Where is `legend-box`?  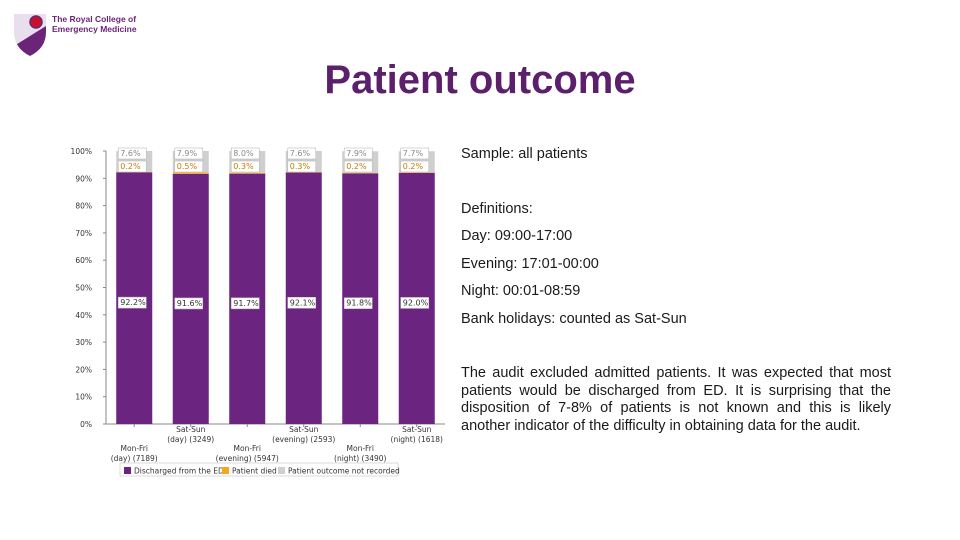
legend-box is located at coordinates (259, 469).